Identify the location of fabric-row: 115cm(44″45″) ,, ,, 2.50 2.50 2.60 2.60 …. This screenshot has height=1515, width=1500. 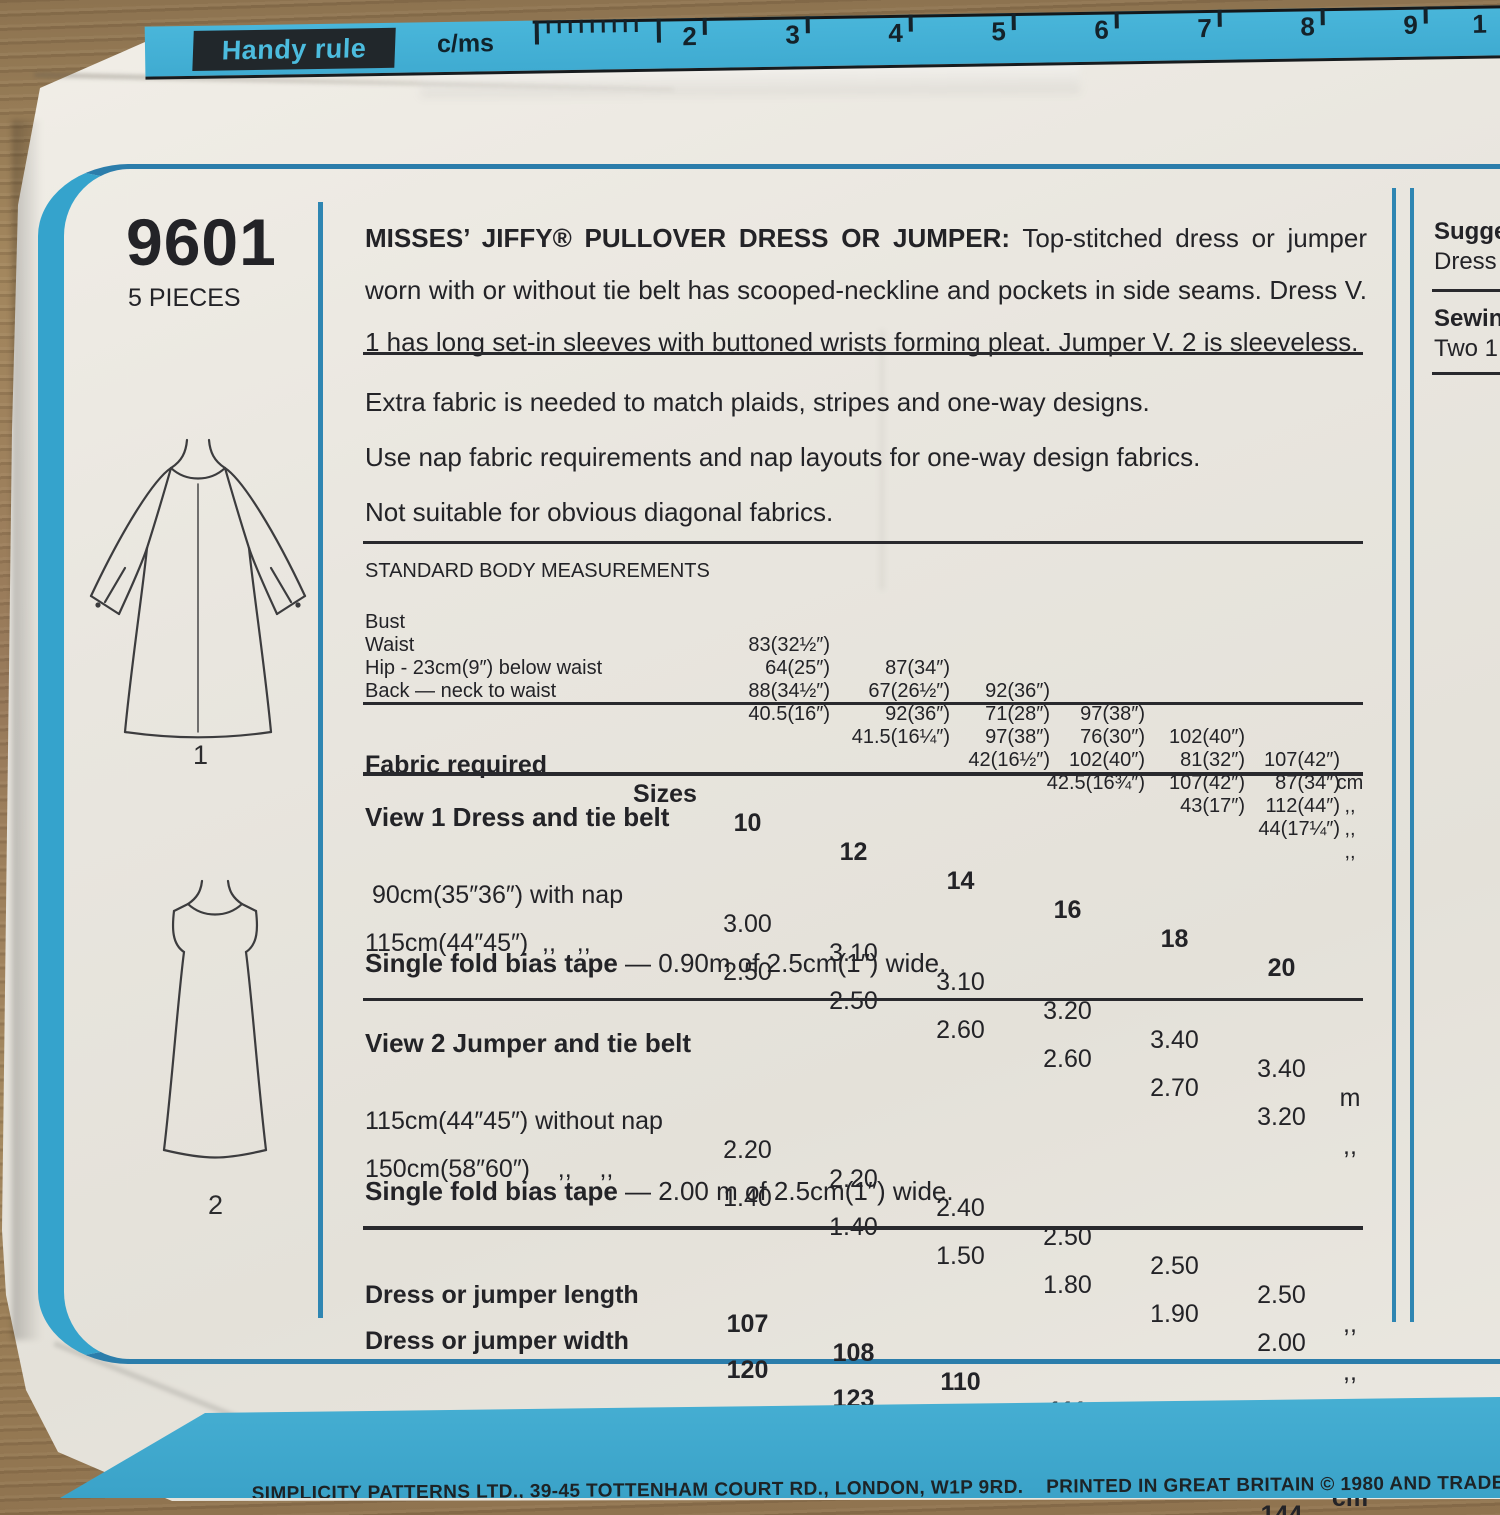
(875, 1045).